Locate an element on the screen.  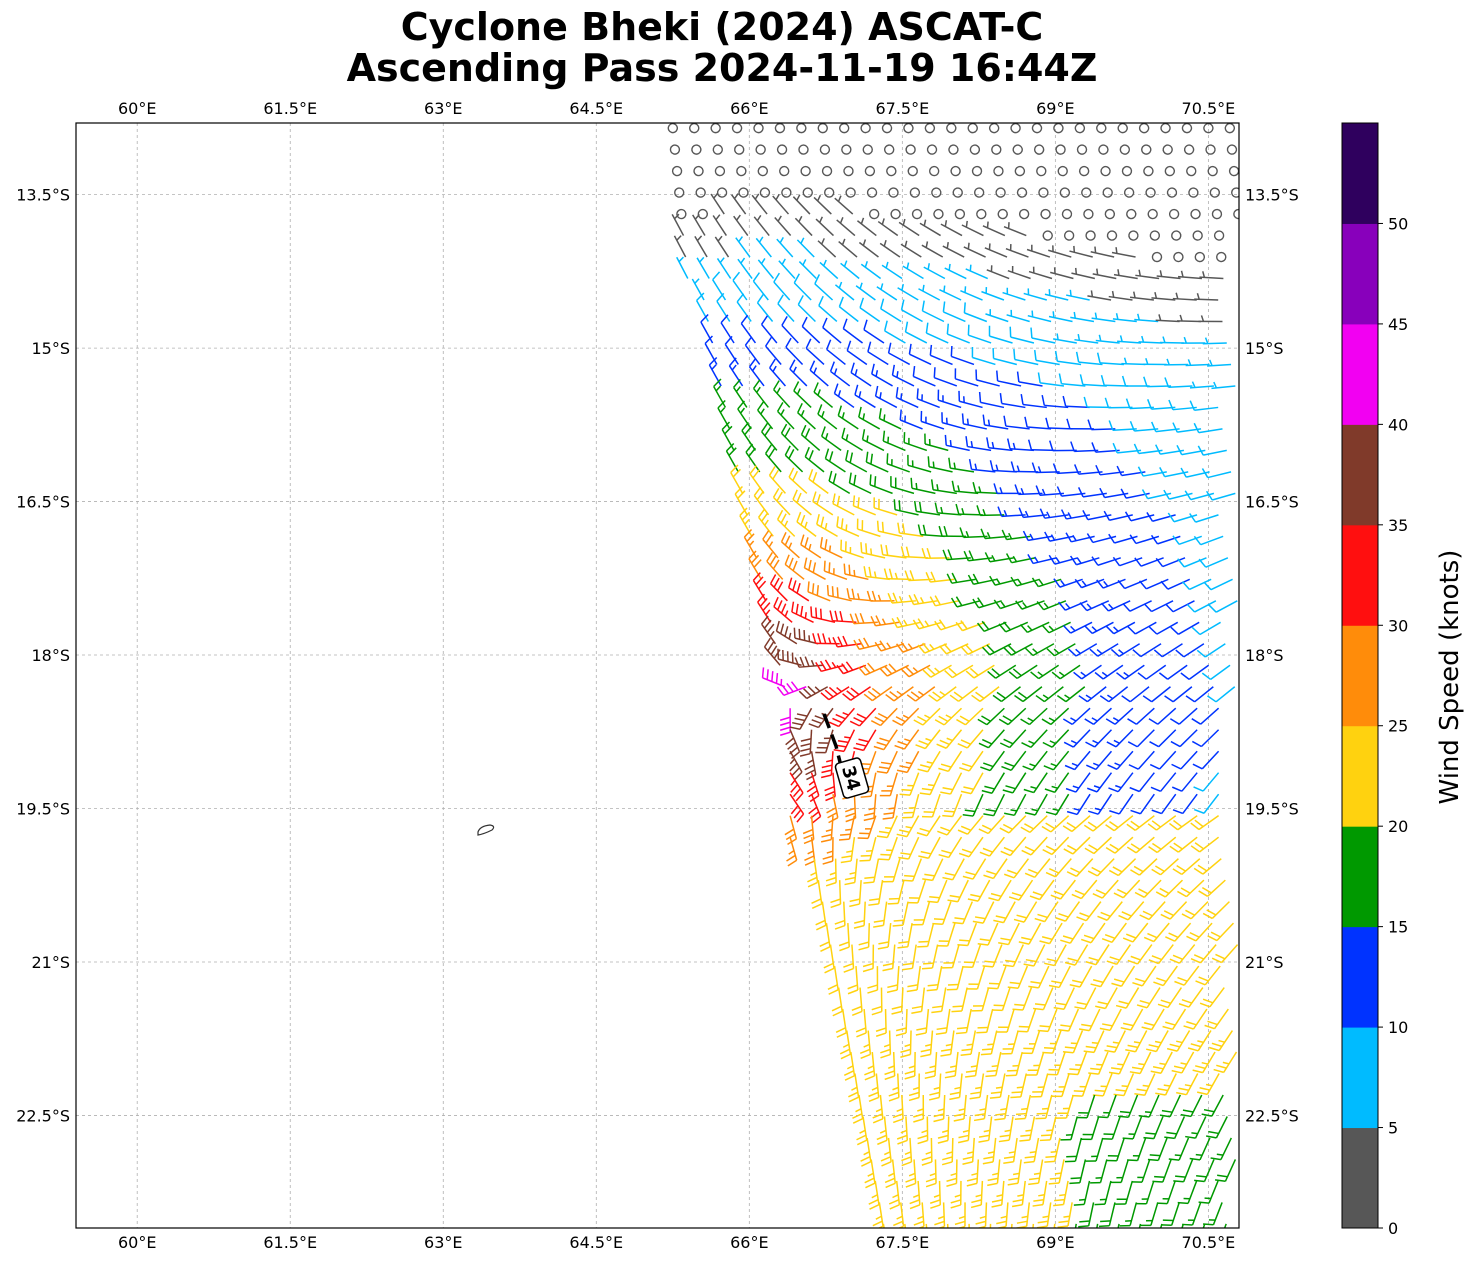
lon-tick-bottom: 67.5°E is located at coordinates (902, 1242).